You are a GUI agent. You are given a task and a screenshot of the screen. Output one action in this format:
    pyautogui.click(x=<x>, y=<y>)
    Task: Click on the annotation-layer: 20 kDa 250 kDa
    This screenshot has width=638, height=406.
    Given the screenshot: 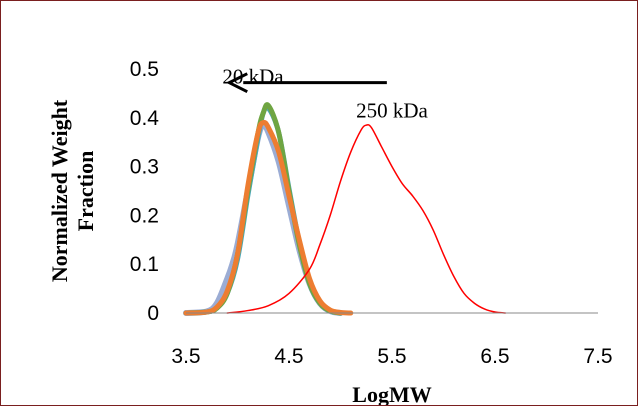 What is the action you would take?
    pyautogui.click(x=325, y=93)
    